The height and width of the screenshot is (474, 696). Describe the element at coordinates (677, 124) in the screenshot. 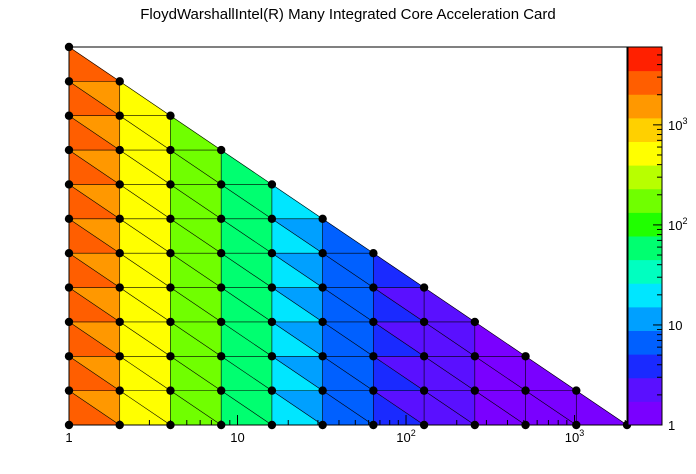

I see `colorbar-tick-label: 10³` at that location.